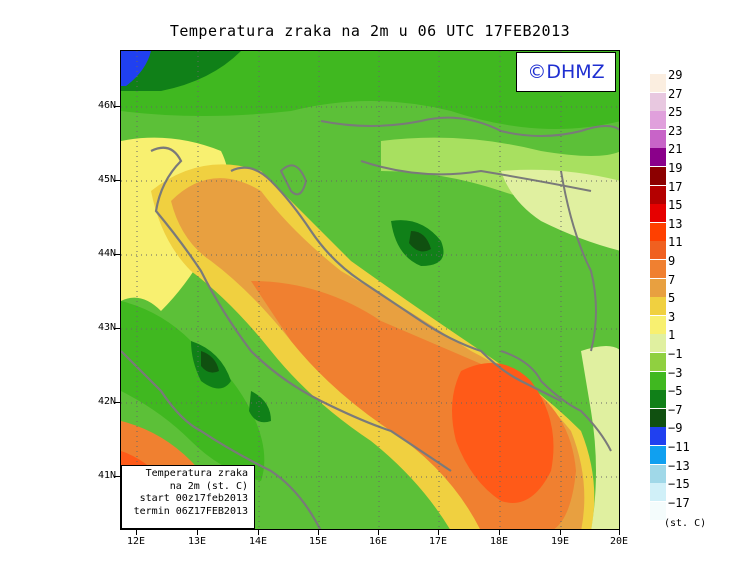  I want to click on legend-label: 17, so click(675, 186).